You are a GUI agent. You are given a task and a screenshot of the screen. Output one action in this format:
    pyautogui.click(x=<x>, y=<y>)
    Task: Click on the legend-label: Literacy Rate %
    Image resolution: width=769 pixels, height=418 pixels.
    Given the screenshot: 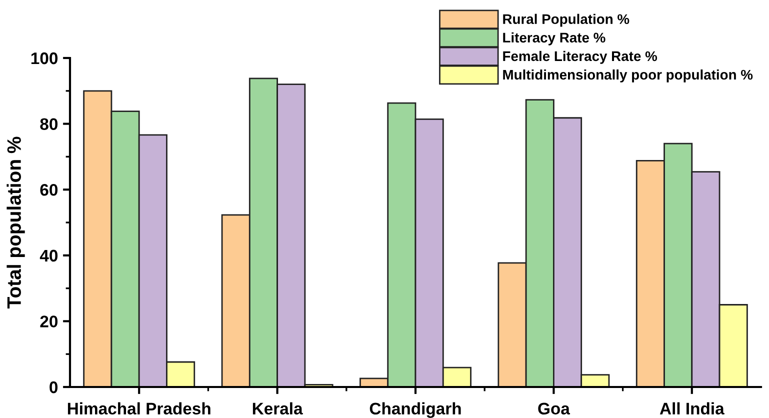 What is the action you would take?
    pyautogui.click(x=554, y=39)
    